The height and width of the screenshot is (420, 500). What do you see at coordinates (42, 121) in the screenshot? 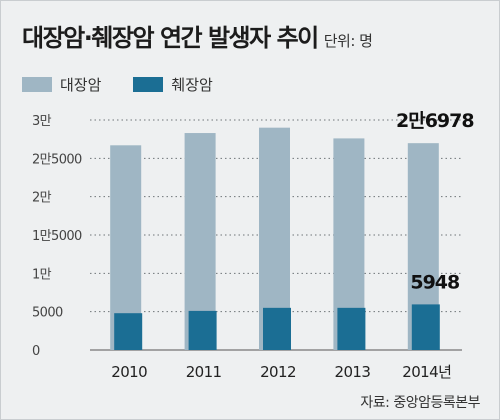
I see `y-tick-label: 3만` at bounding box center [42, 121].